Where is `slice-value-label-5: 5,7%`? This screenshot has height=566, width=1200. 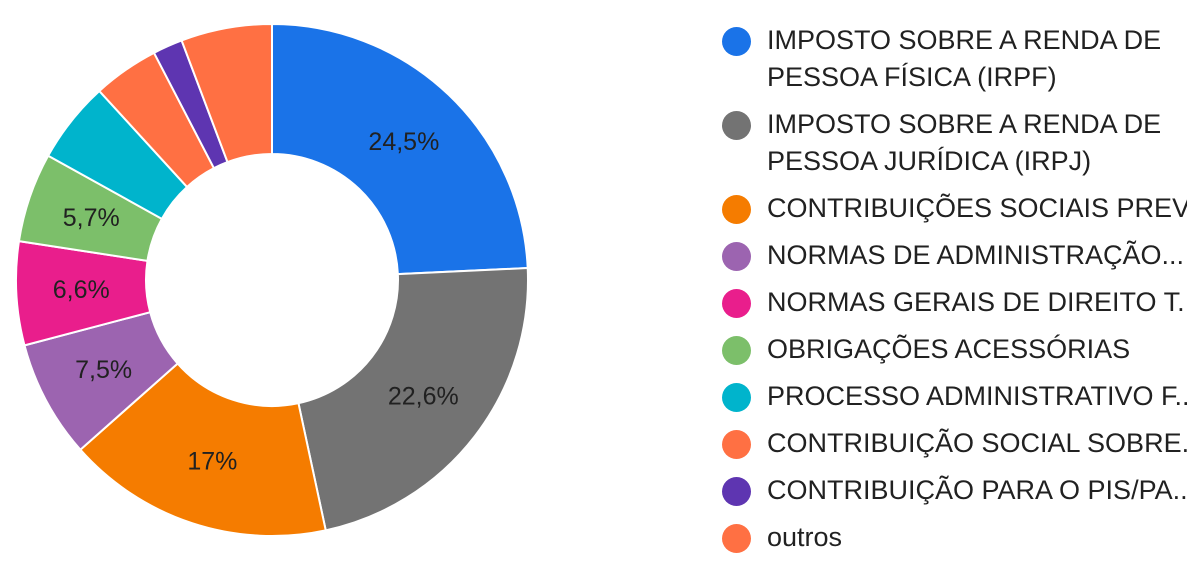 slice-value-label-5: 5,7% is located at coordinates (91, 218).